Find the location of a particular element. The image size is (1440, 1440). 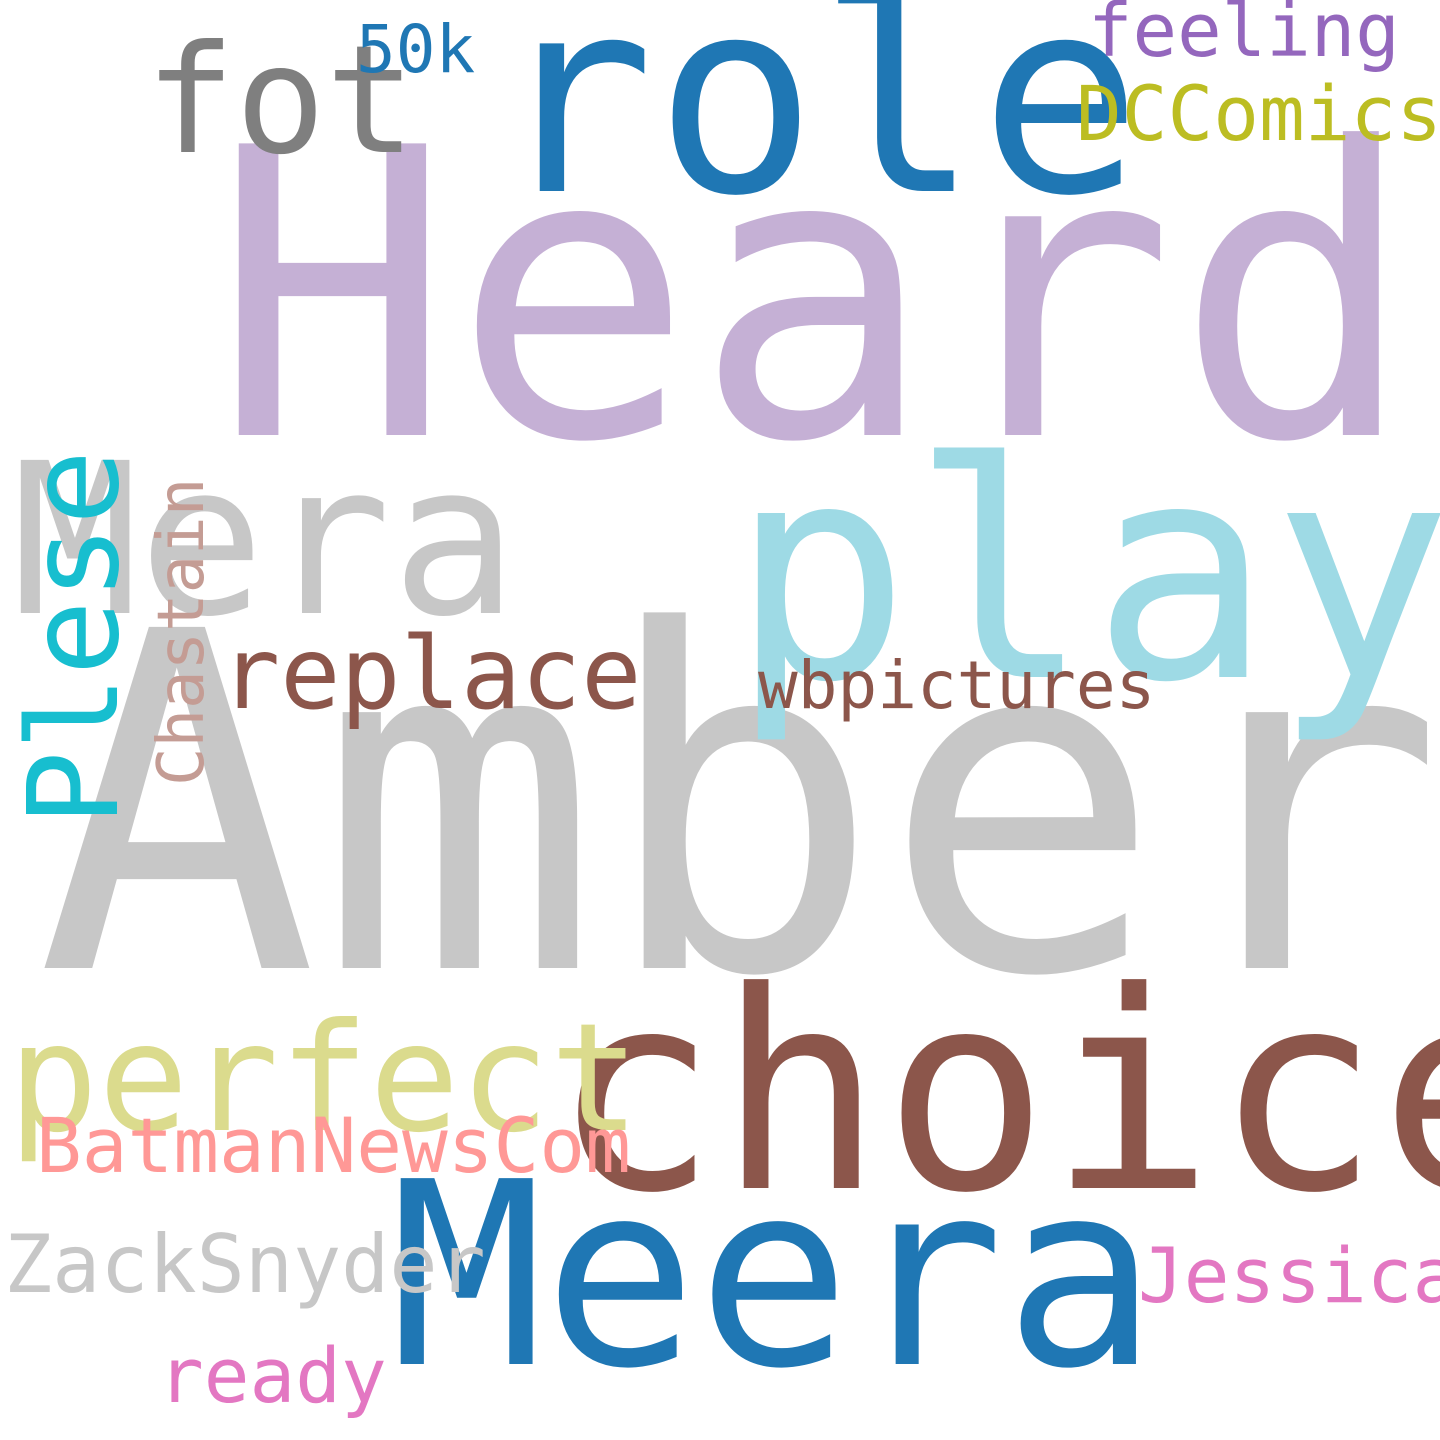

word-plese: Plese is located at coordinates (74, 637).